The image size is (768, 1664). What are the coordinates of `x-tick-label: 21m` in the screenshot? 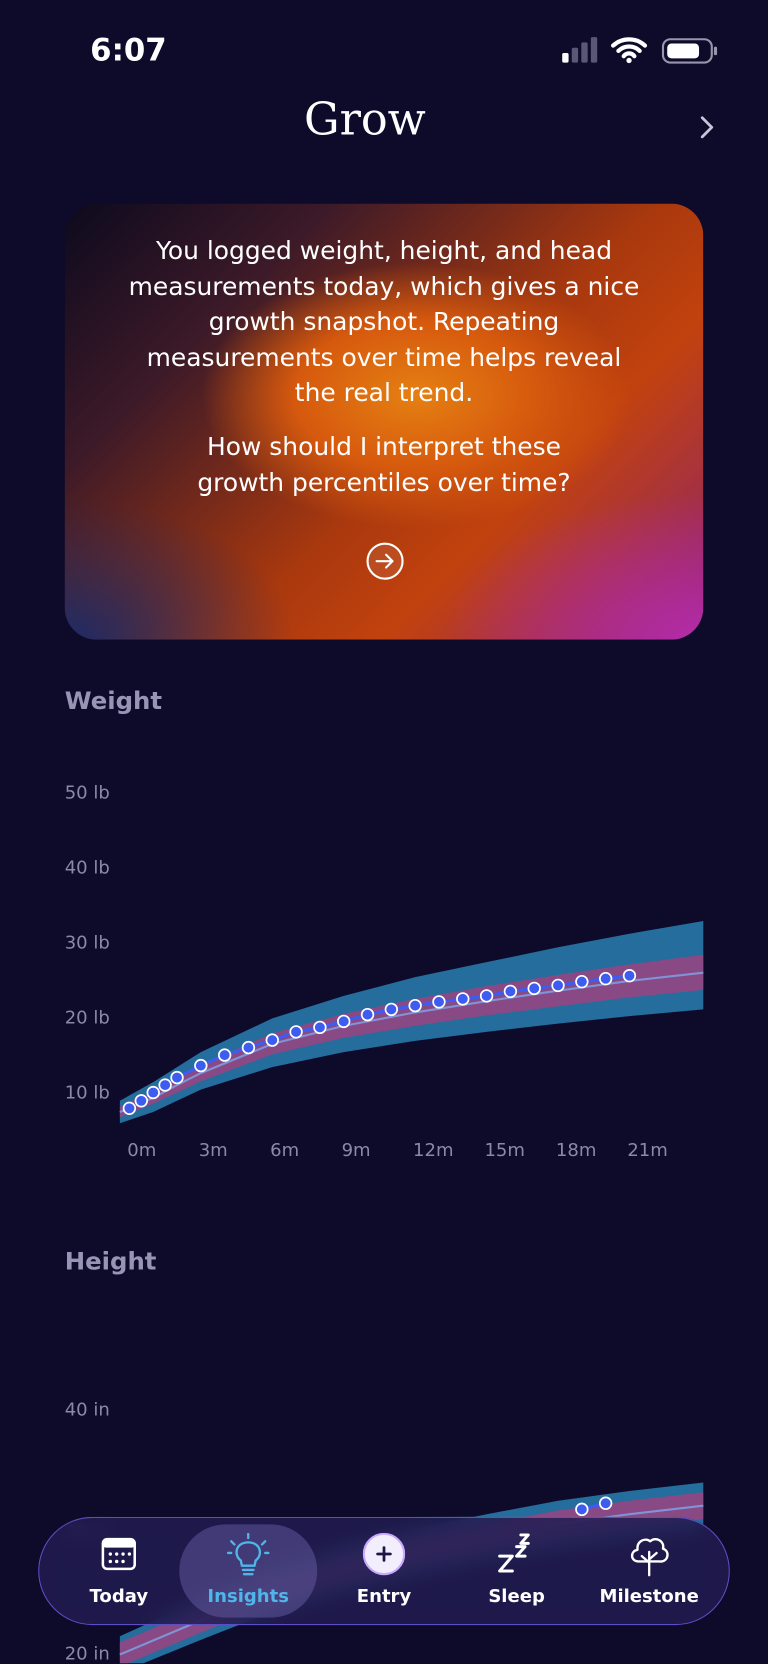 It's located at (647, 1150).